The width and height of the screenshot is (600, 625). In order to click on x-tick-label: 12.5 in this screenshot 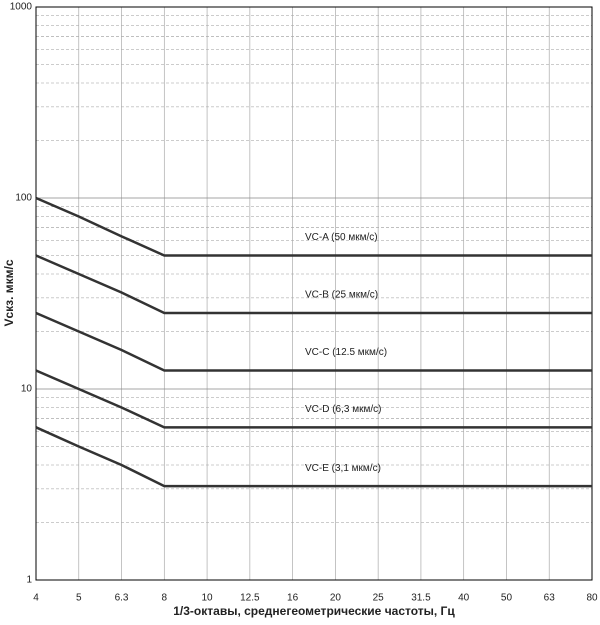, I will do `click(250, 598)`.